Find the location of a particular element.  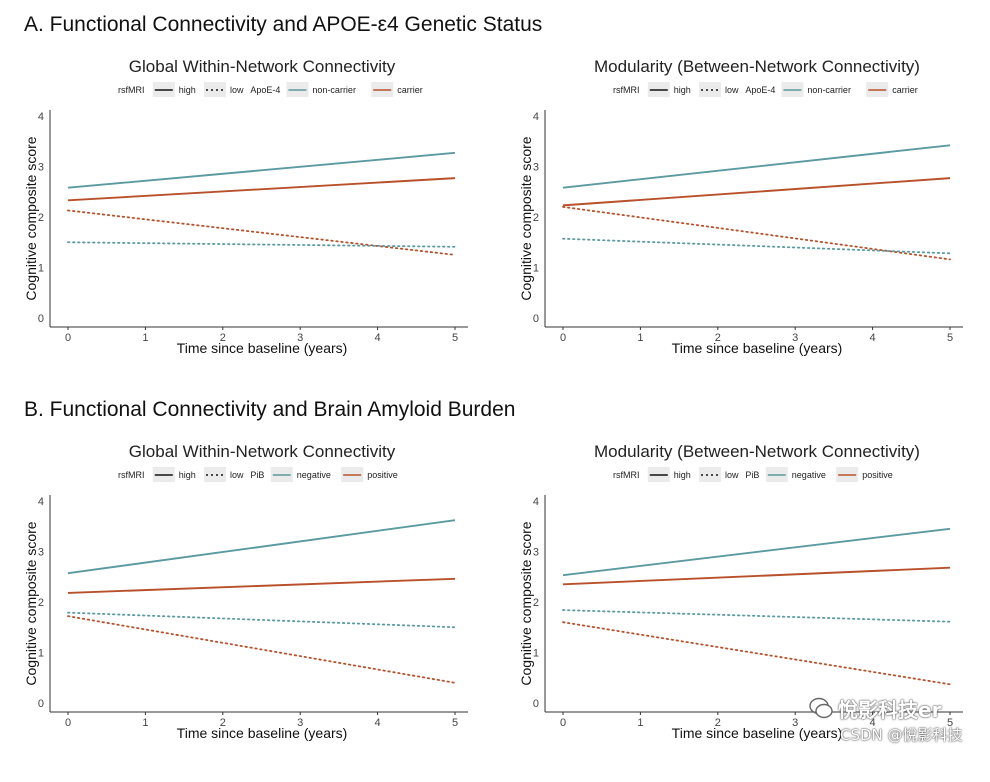

legend-group1-label: negative is located at coordinates (314, 475).